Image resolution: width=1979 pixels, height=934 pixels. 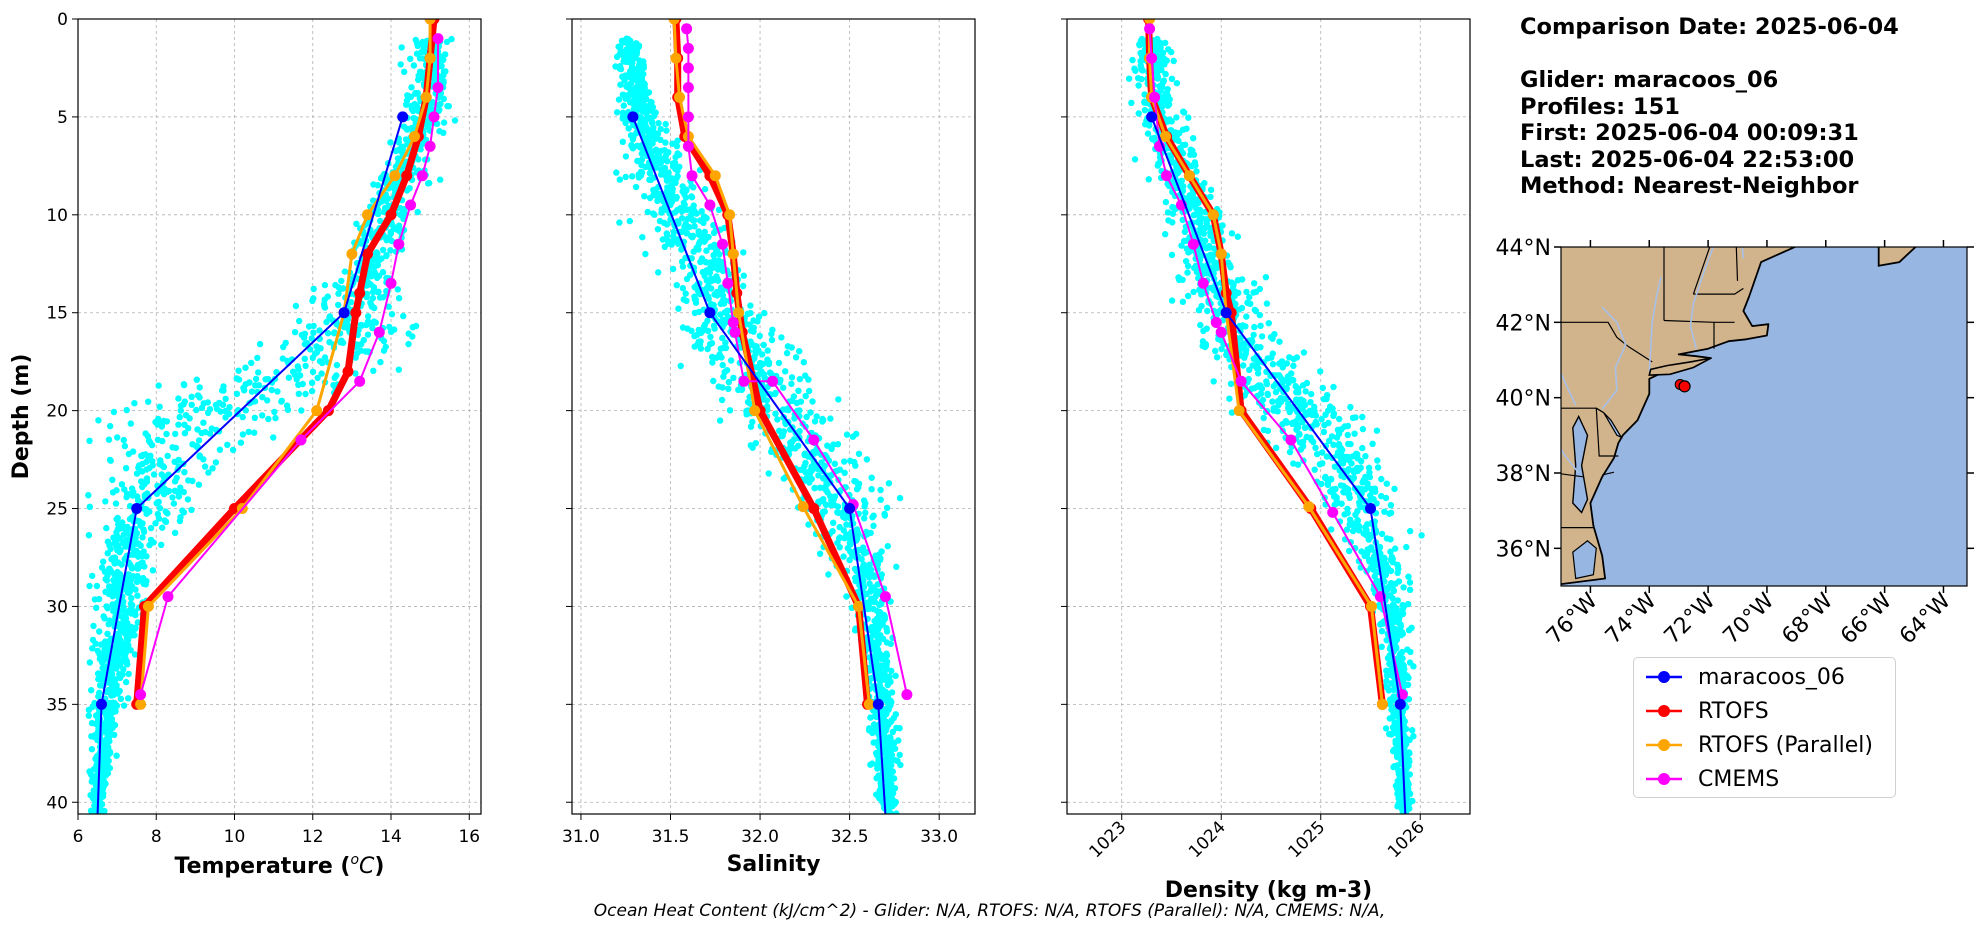 I want to click on x-axis-label-unit: C, so click(x=367, y=866).